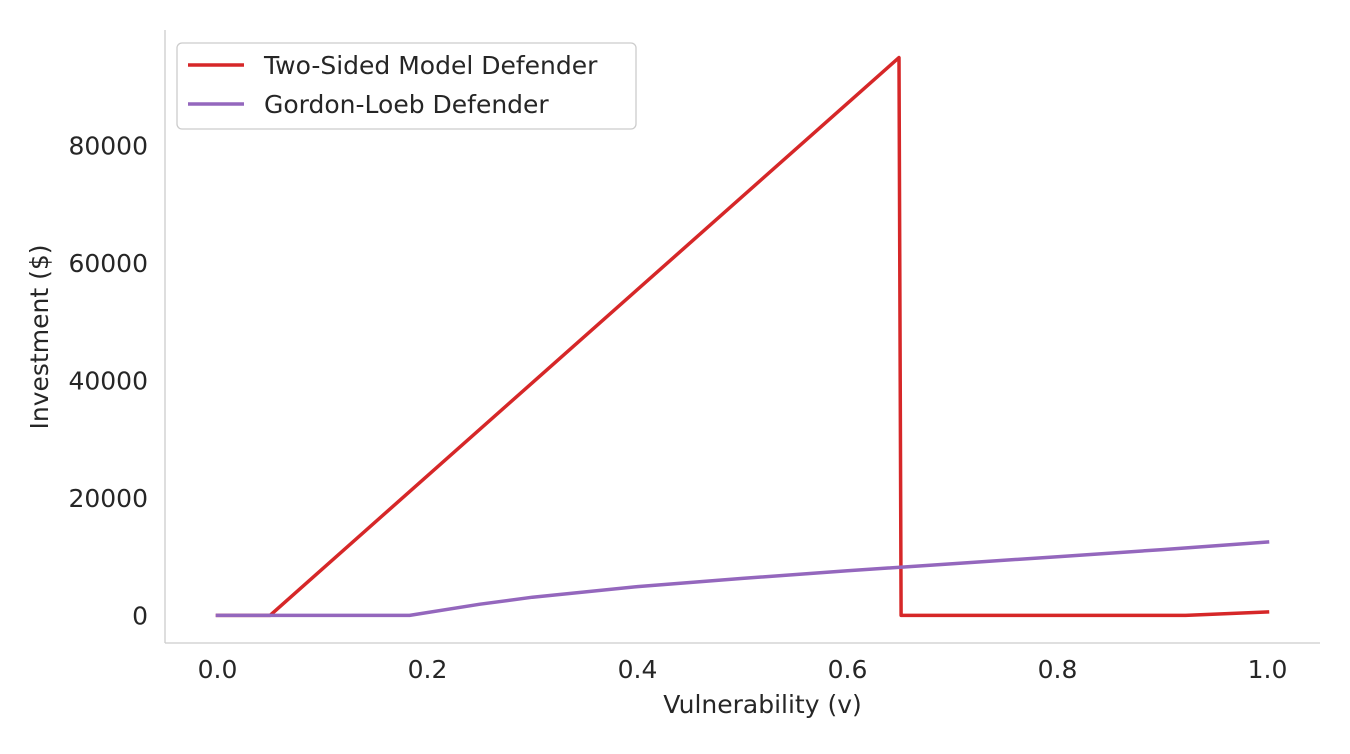 The image size is (1350, 754). What do you see at coordinates (638, 669) in the screenshot?
I see `x-tick-label: 0.4` at bounding box center [638, 669].